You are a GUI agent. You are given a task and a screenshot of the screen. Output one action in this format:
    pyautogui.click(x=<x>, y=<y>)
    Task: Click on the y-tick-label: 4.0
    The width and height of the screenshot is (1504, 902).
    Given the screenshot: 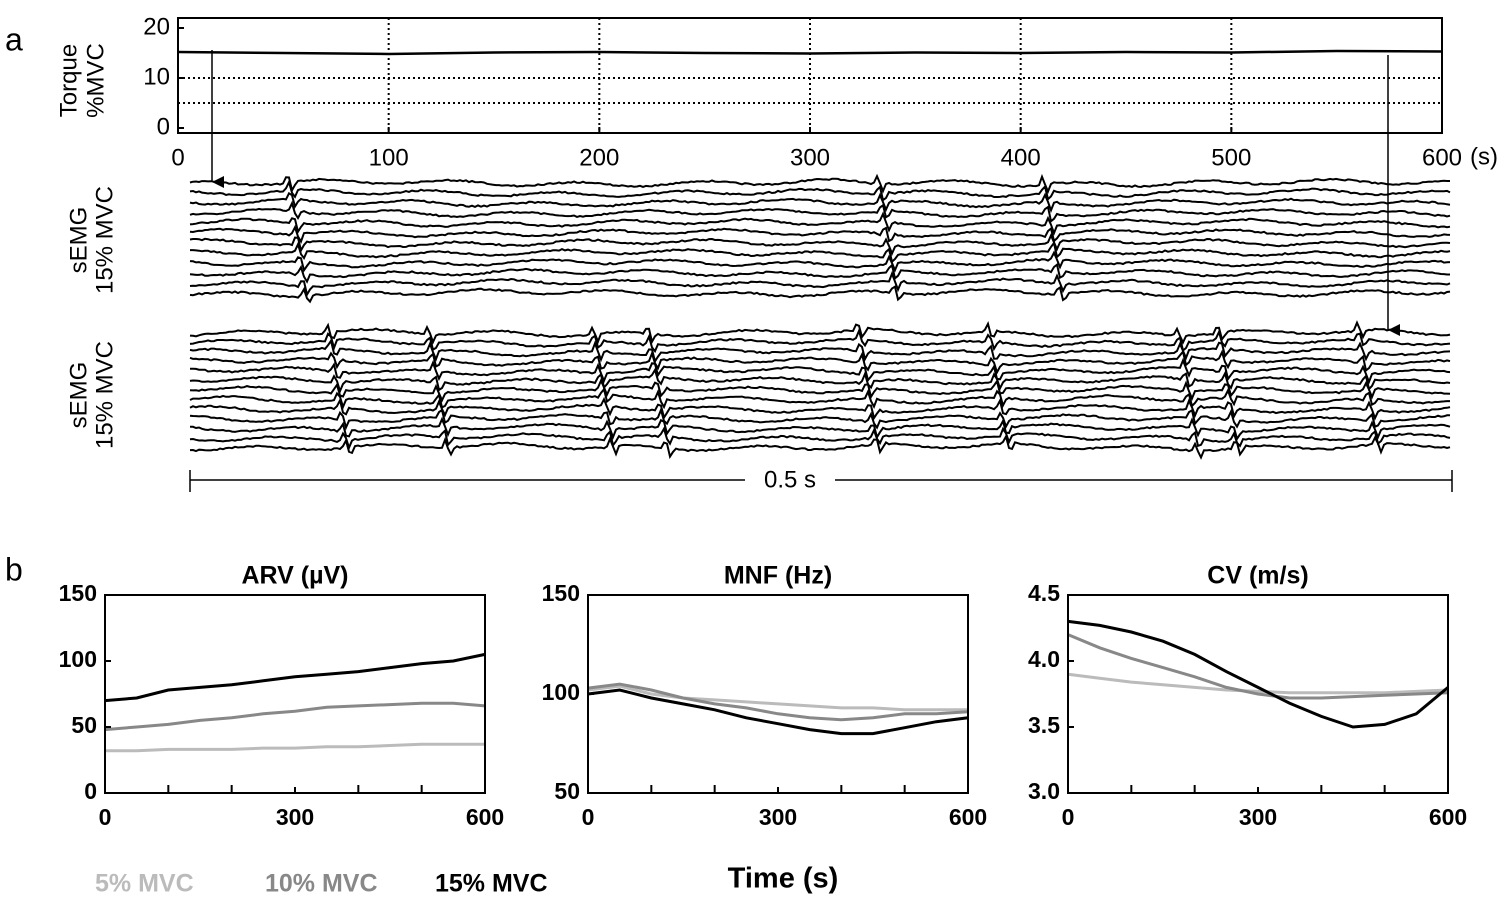 What is the action you would take?
    pyautogui.click(x=1044, y=659)
    